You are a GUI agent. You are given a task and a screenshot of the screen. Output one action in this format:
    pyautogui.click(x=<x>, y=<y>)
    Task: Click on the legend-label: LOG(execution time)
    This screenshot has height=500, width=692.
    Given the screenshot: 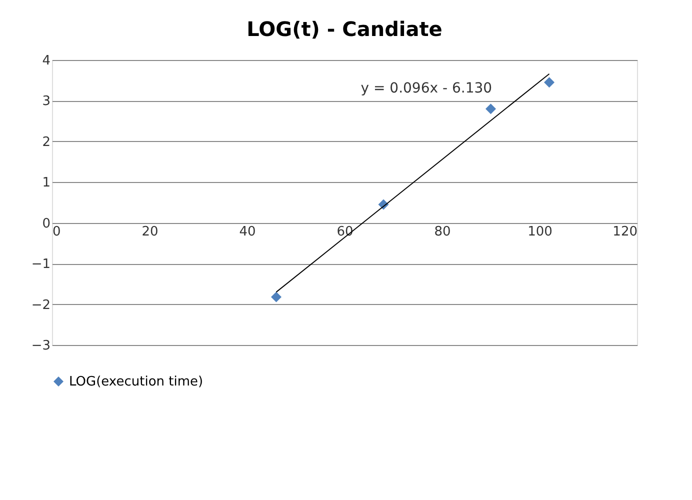 What is the action you would take?
    pyautogui.click(x=136, y=382)
    